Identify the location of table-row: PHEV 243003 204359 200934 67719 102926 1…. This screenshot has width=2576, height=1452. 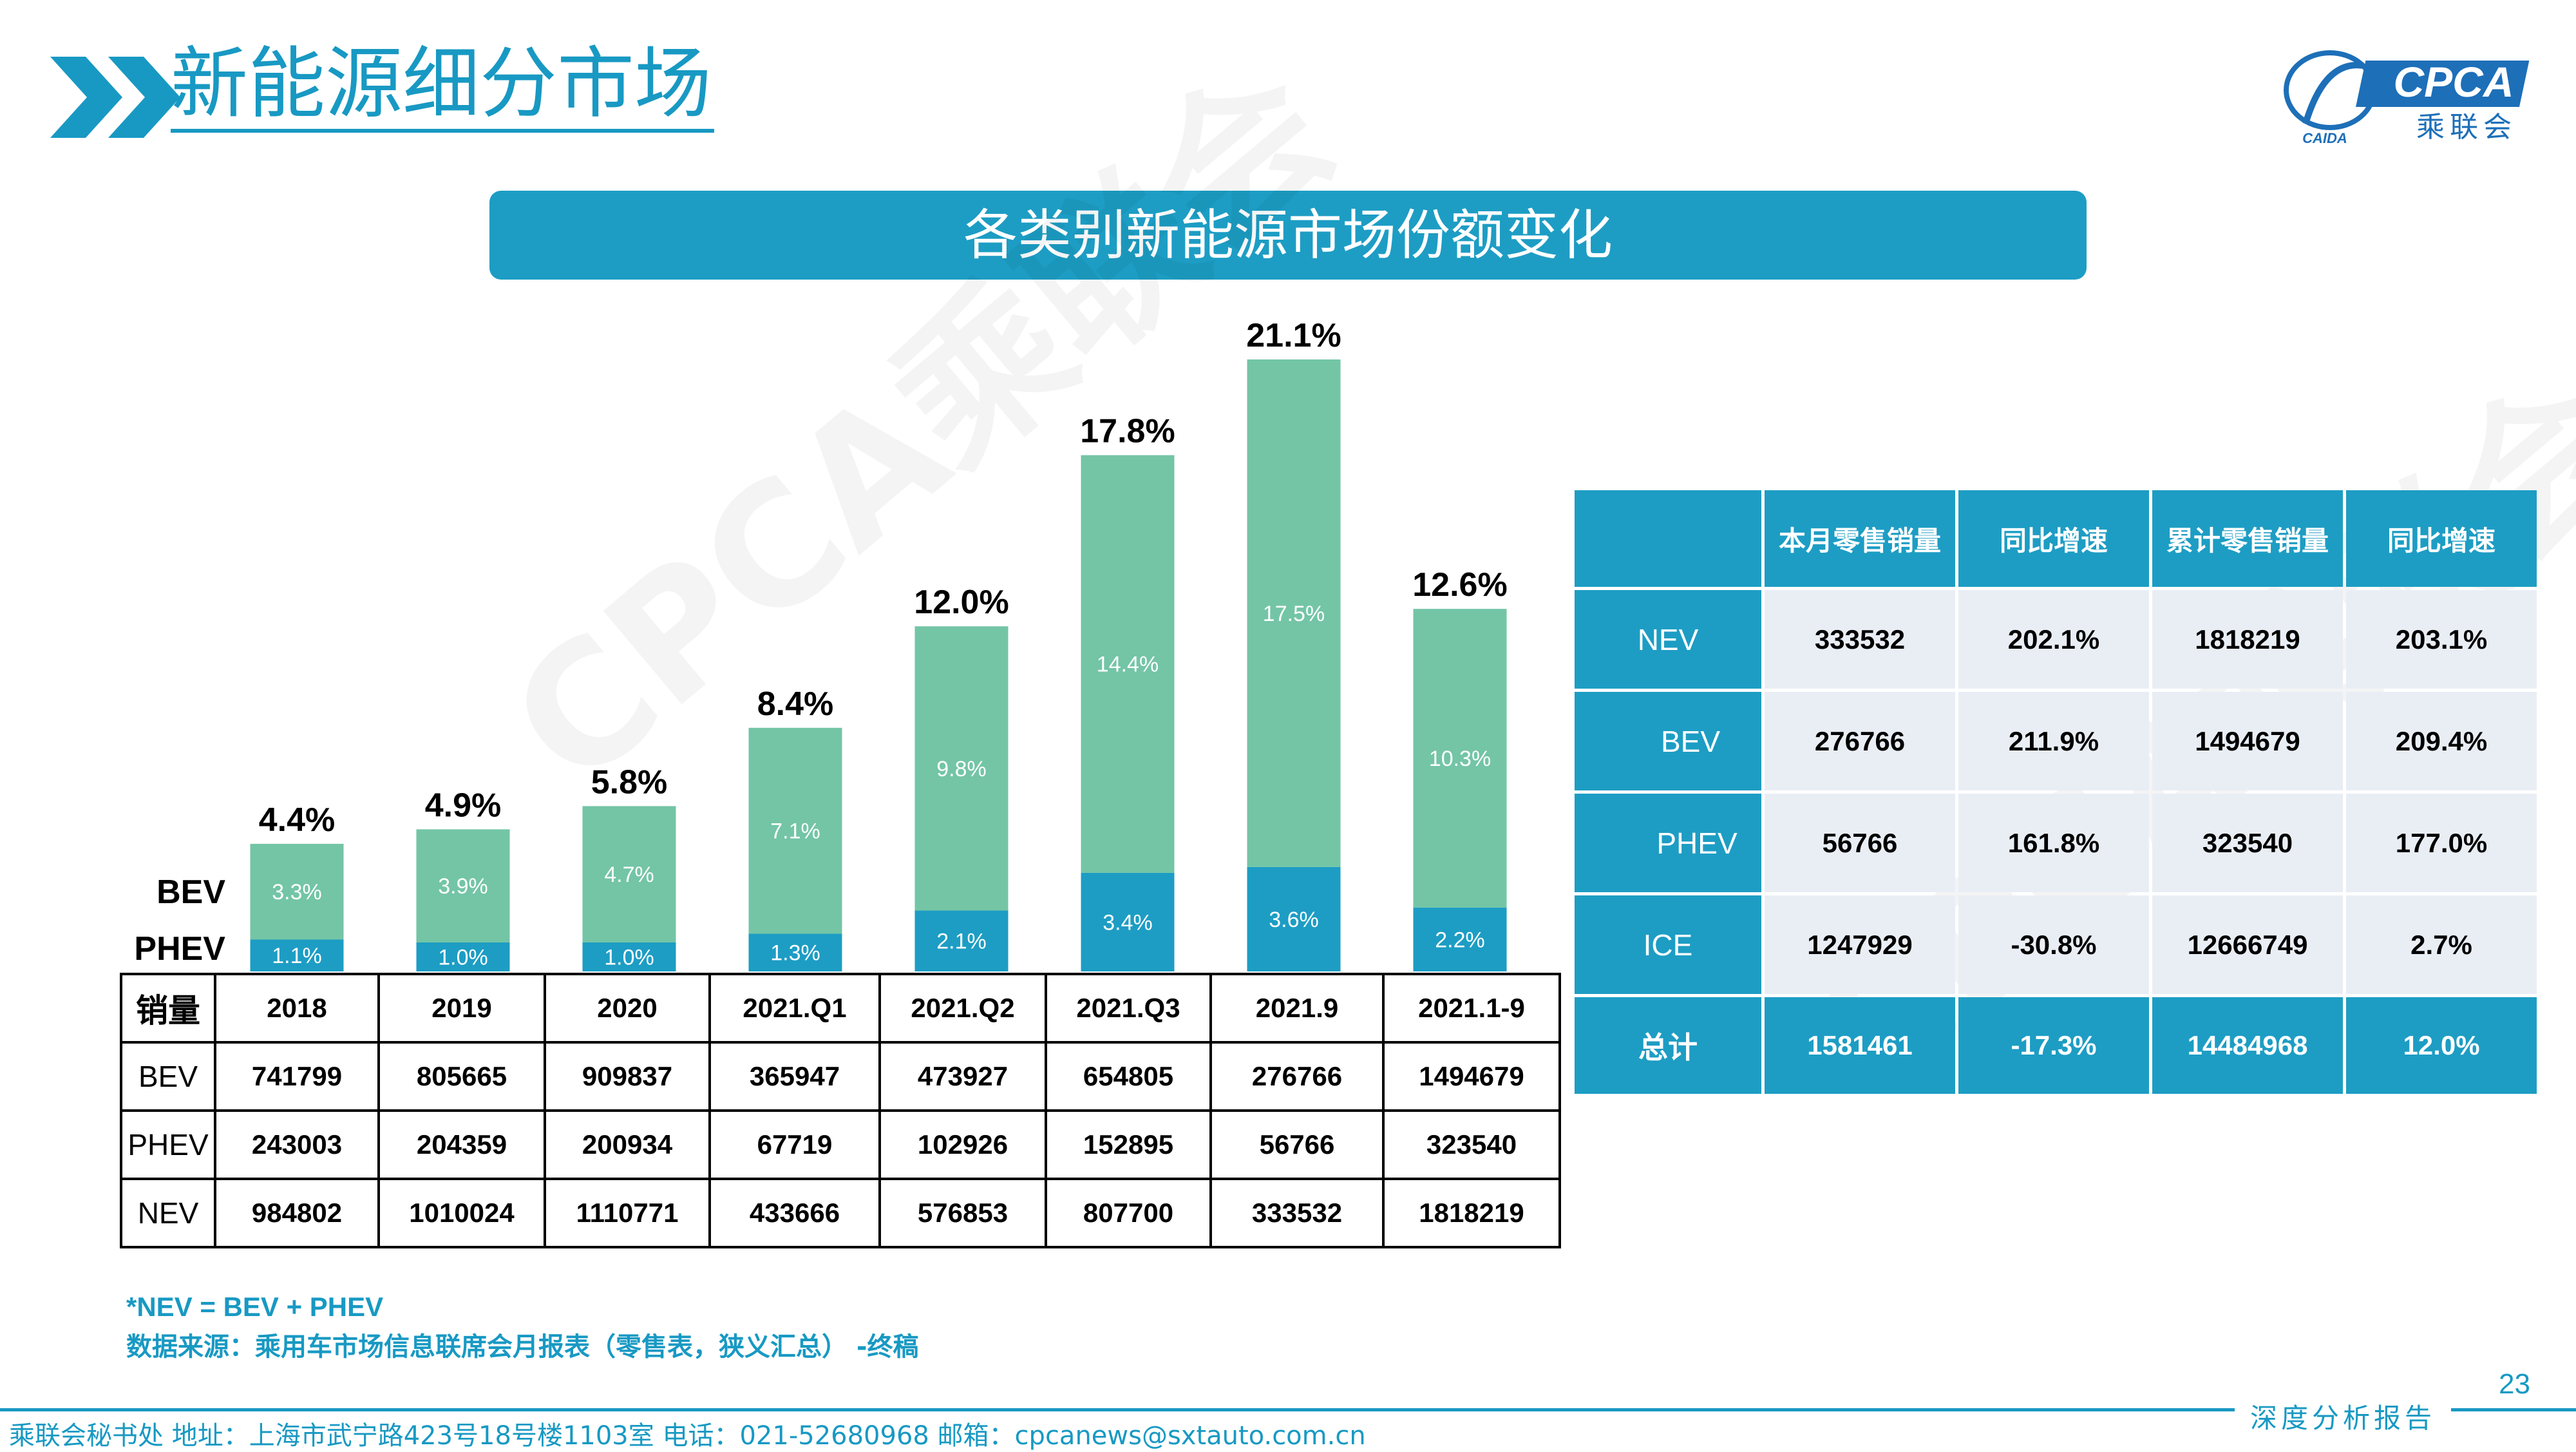
(841, 1144).